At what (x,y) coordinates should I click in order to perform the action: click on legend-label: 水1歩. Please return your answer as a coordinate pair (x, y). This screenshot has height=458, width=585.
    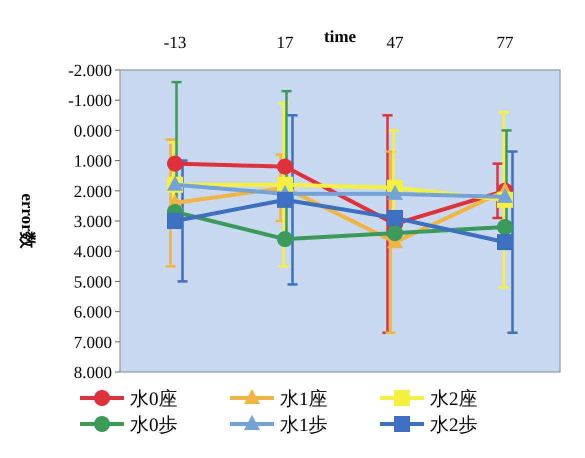
    Looking at the image, I should click on (304, 425).